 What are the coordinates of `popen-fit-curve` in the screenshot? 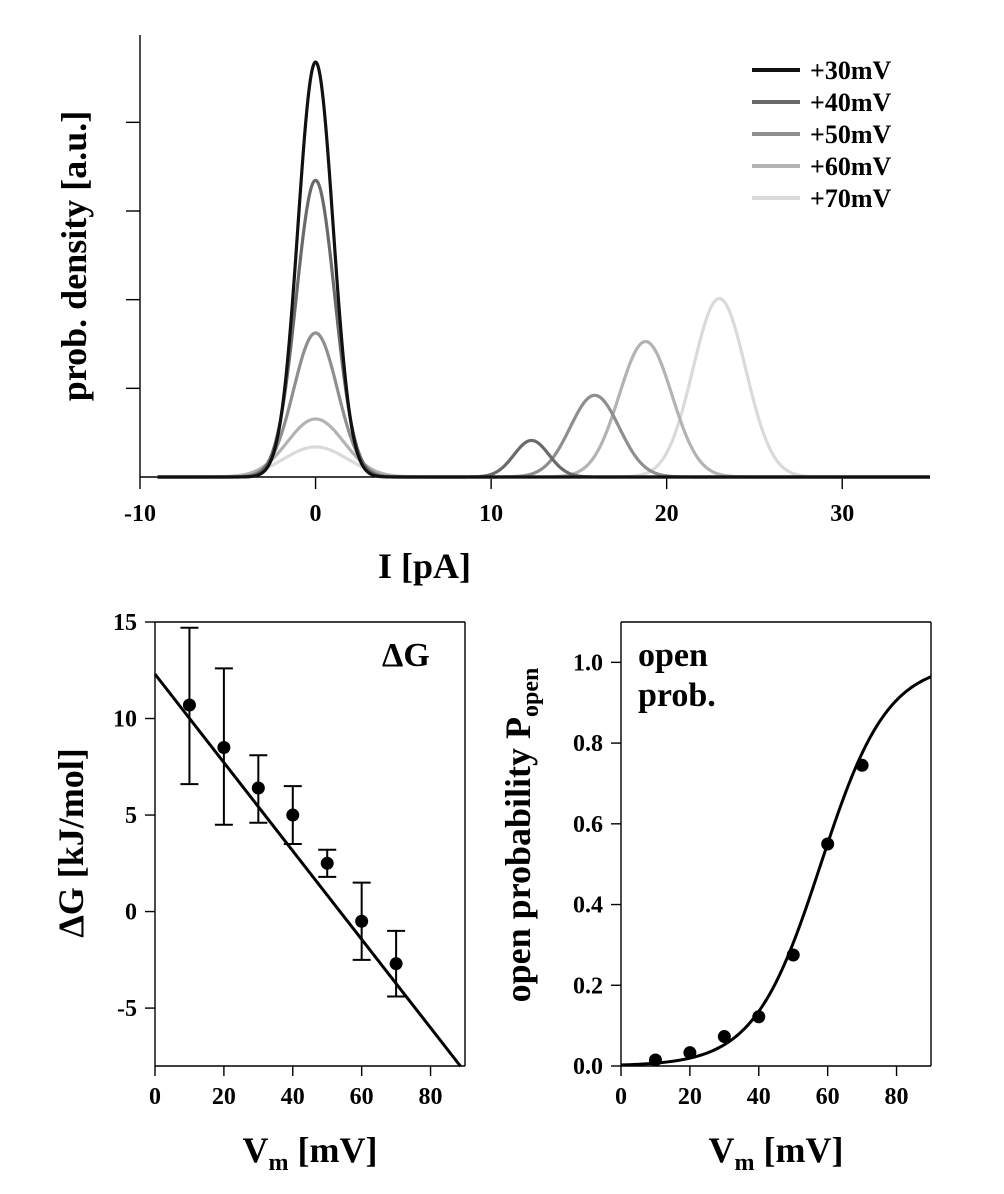 It's located at (776, 871).